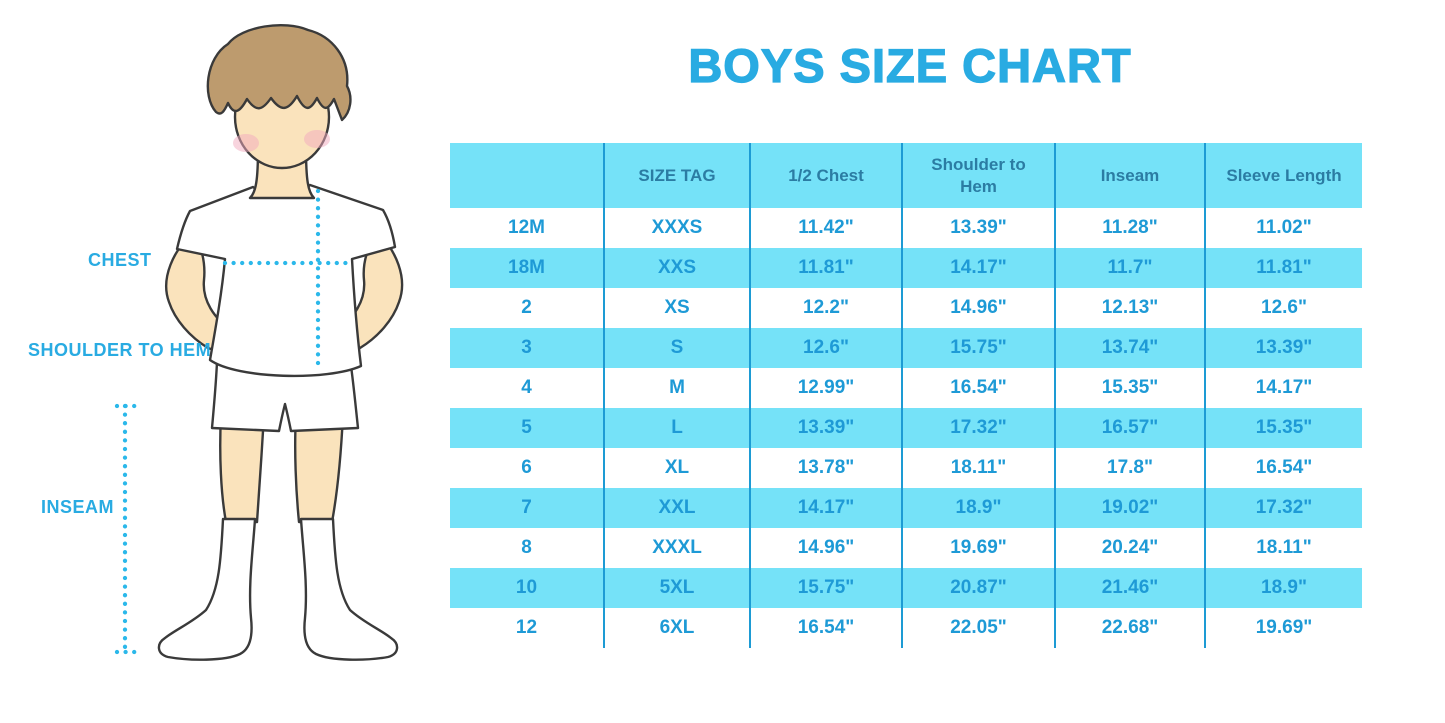 This screenshot has height=723, width=1445. I want to click on column-header, so click(527, 175).